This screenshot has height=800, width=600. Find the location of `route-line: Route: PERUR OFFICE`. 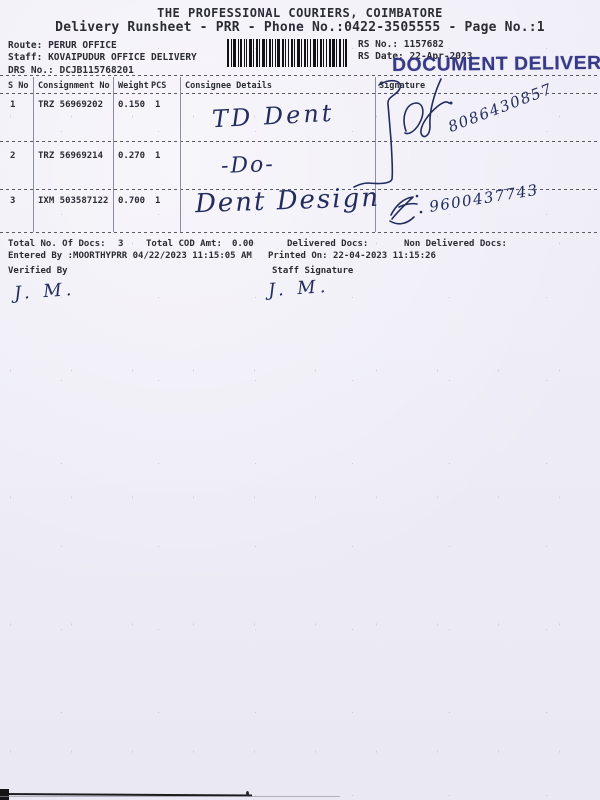

route-line: Route: PERUR OFFICE is located at coordinates (62, 45).